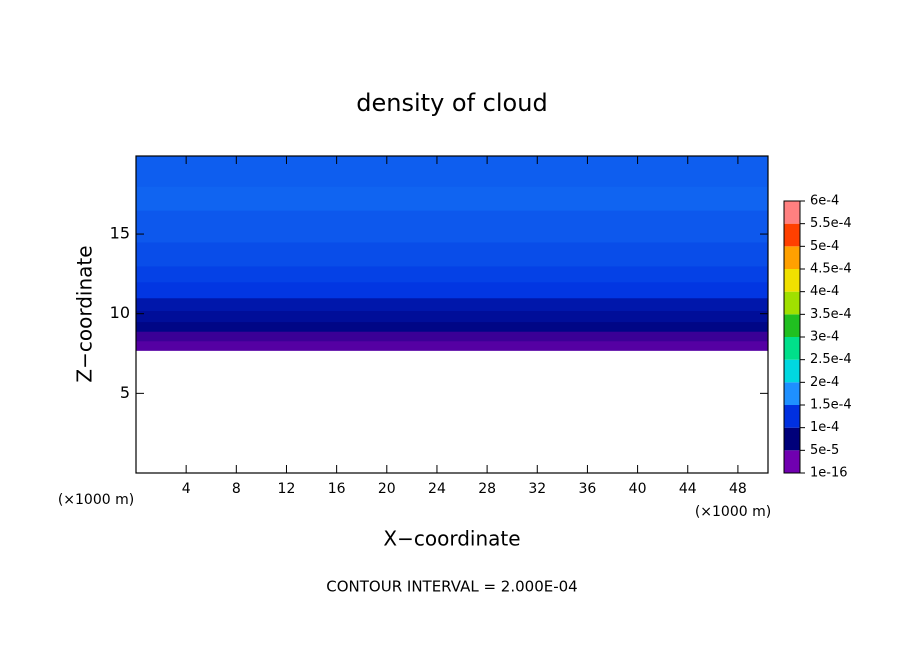 The width and height of the screenshot is (904, 658). I want to click on x-tick-label: 28, so click(487, 489).